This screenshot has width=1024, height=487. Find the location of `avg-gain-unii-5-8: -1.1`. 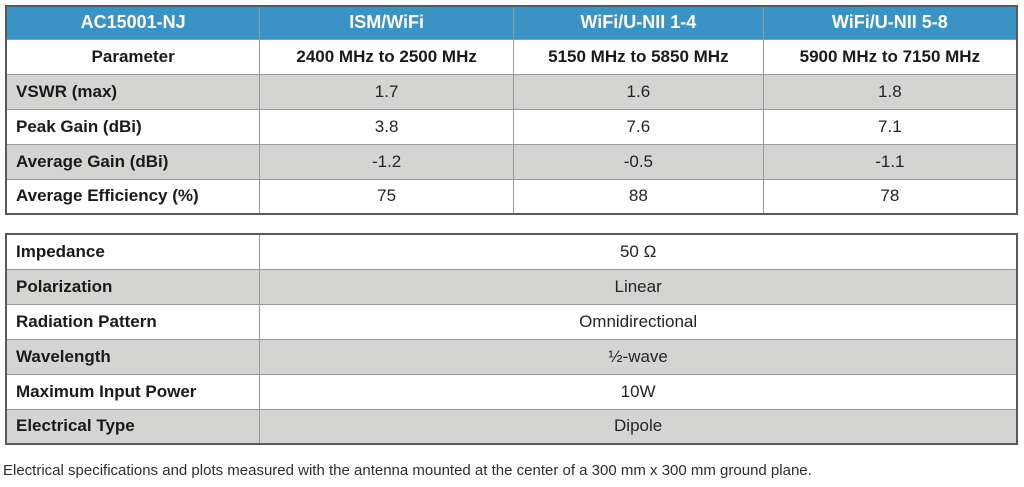

avg-gain-unii-5-8: -1.1 is located at coordinates (890, 161).